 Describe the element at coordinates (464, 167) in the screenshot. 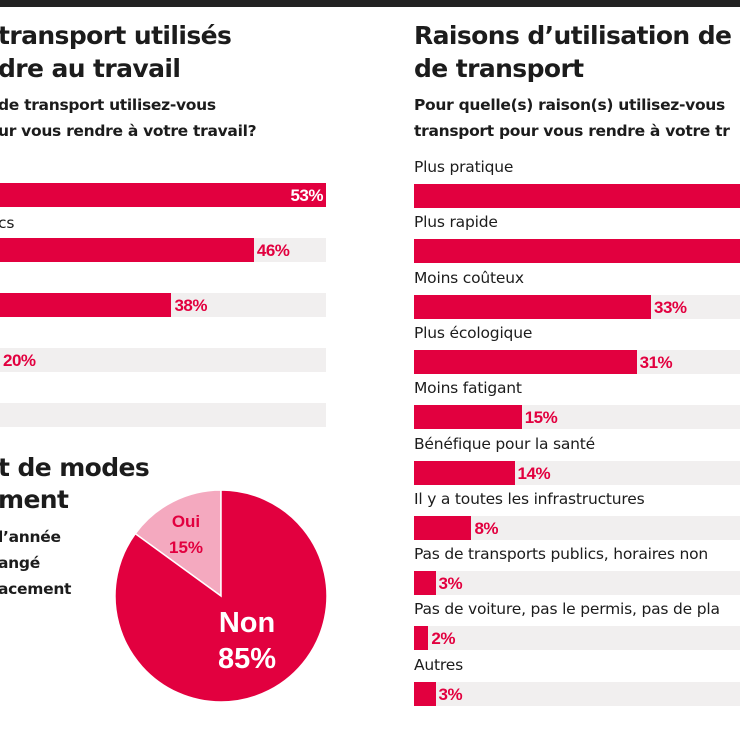

I see `reason-label: Plus pratique` at that location.